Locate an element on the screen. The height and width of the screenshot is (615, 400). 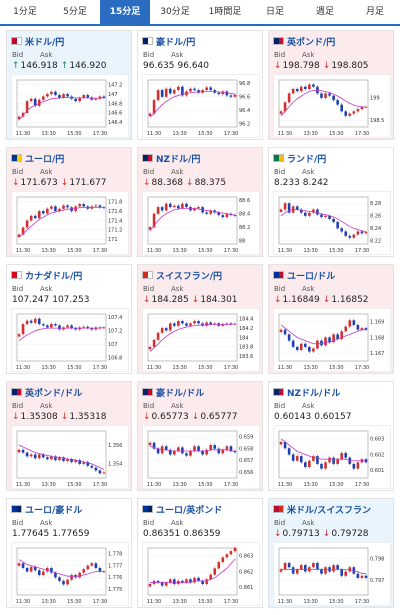
pair-name: NZドル/円 is located at coordinates (178, 159).